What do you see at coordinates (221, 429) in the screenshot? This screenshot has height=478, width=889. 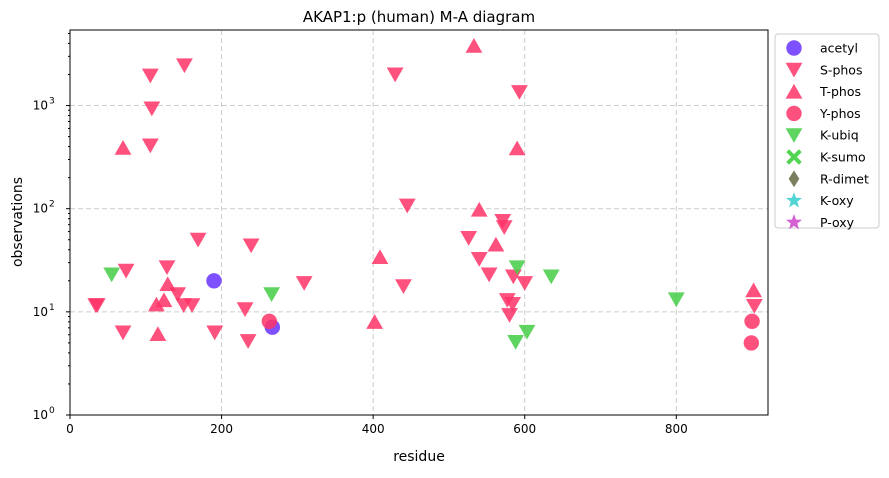 I see `x-tick-label: 200` at bounding box center [221, 429].